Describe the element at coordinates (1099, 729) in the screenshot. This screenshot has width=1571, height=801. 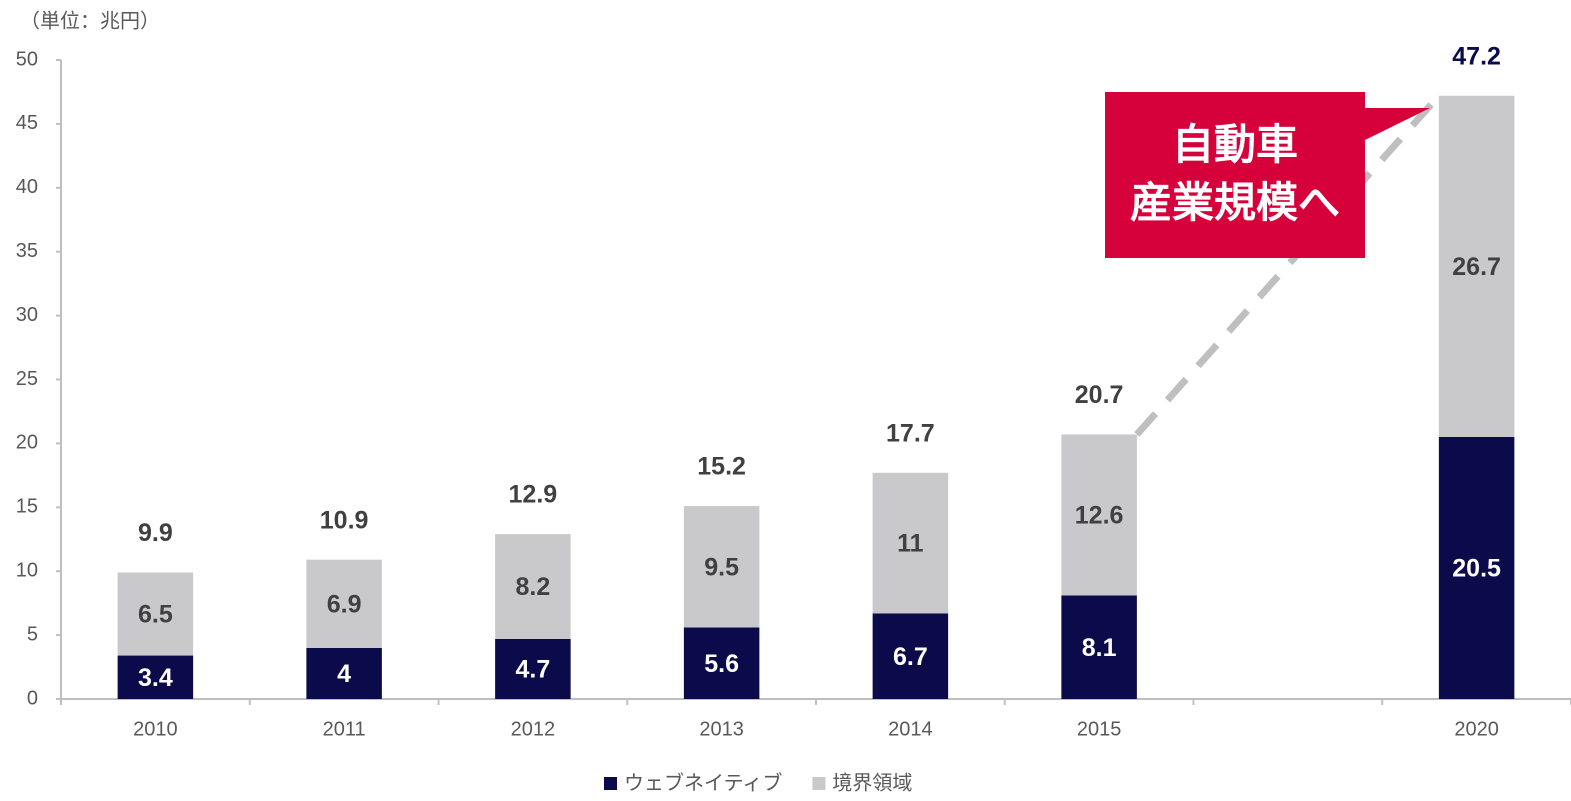
I see `x-tick-label: 2015` at that location.